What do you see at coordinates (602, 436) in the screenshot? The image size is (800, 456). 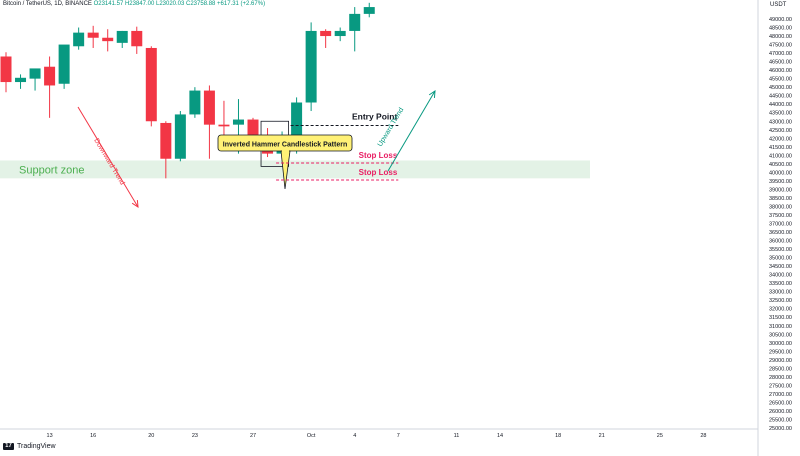 I see `time-tick-label: 21` at bounding box center [602, 436].